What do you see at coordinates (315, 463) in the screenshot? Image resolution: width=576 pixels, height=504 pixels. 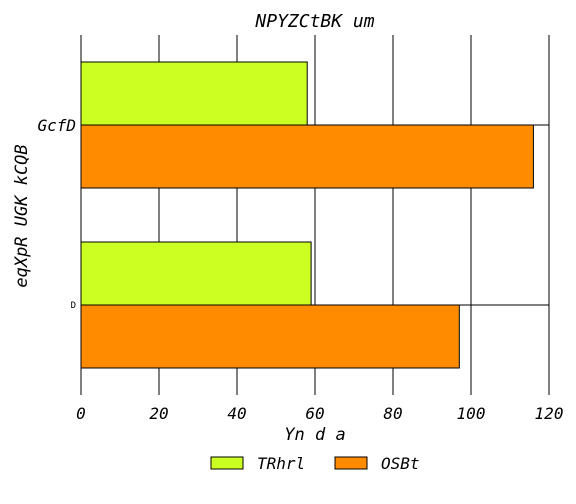 I see `legend: TRhrl OSBt` at bounding box center [315, 463].